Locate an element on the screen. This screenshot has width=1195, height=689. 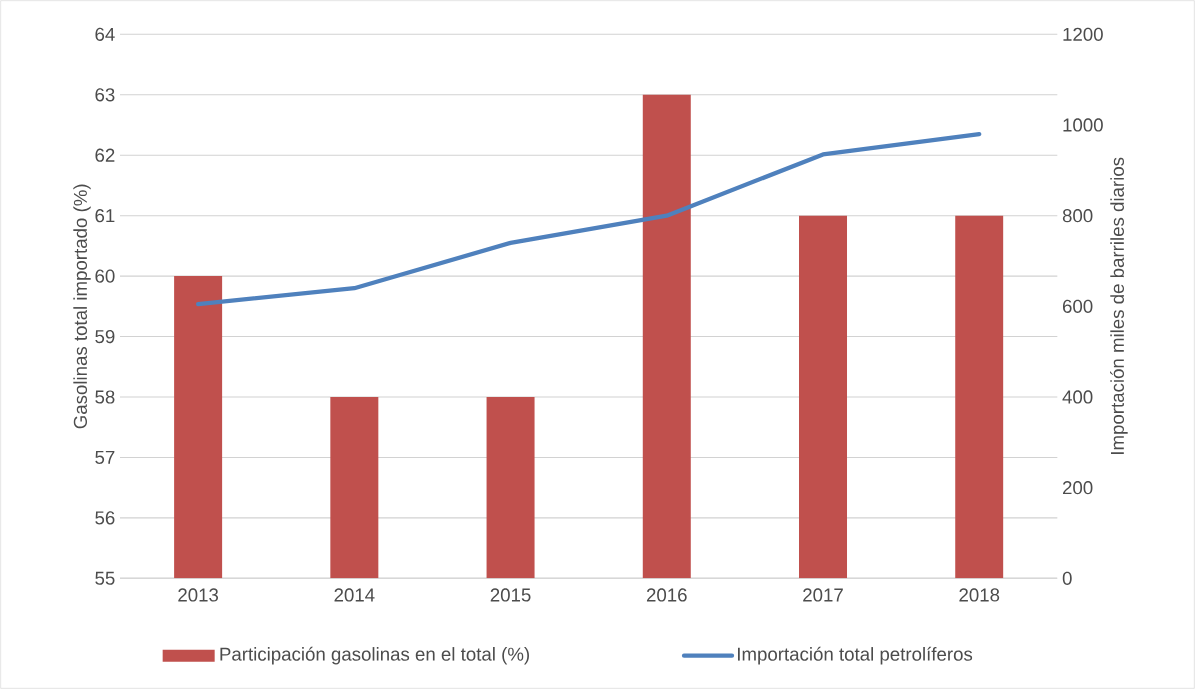
y-tick-label: 58 is located at coordinates (105, 397).